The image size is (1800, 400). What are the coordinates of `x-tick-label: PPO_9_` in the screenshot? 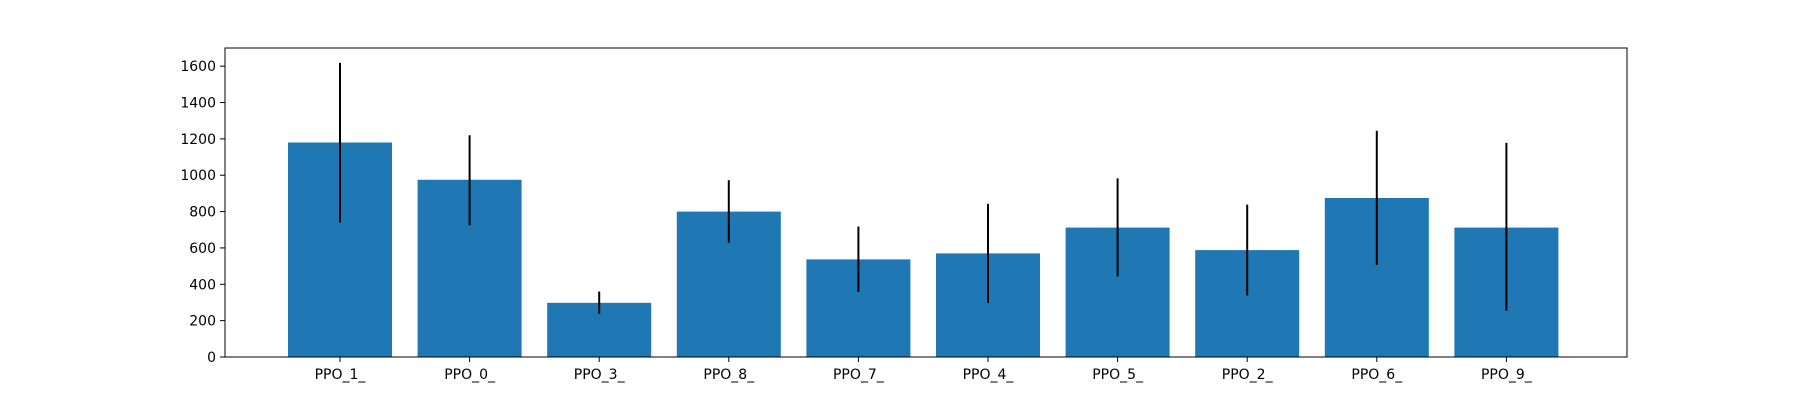 It's located at (1507, 375).